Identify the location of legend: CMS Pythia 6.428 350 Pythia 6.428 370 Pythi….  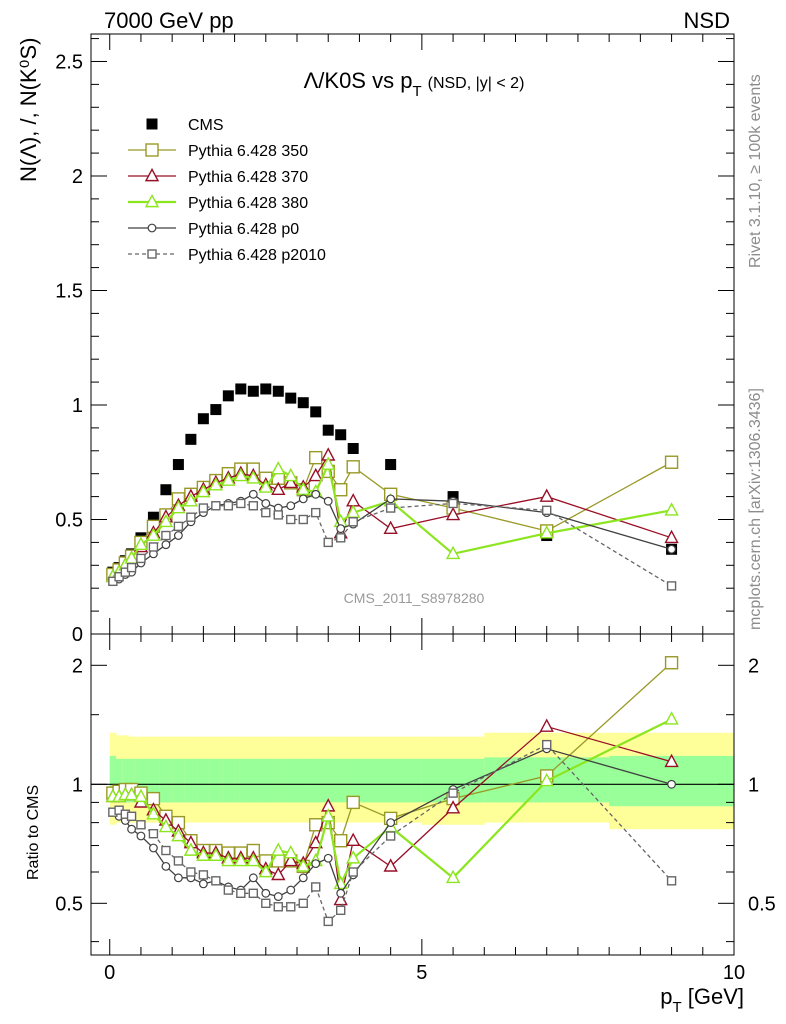
(227, 190).